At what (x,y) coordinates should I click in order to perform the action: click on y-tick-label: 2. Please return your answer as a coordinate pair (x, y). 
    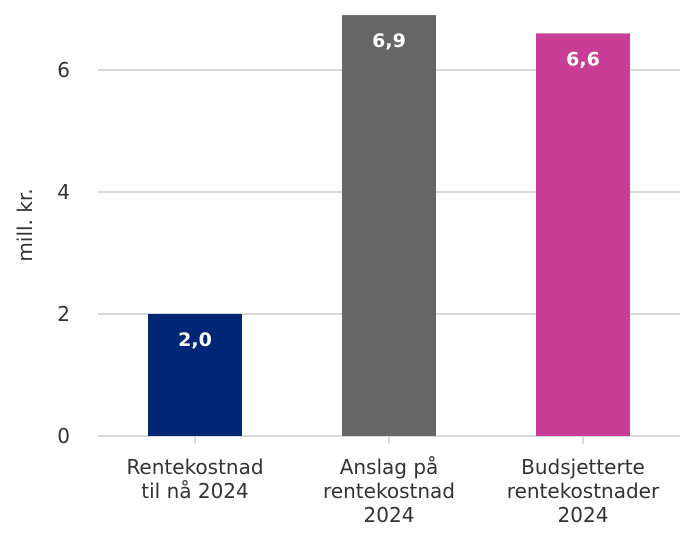
    Looking at the image, I should click on (63, 314).